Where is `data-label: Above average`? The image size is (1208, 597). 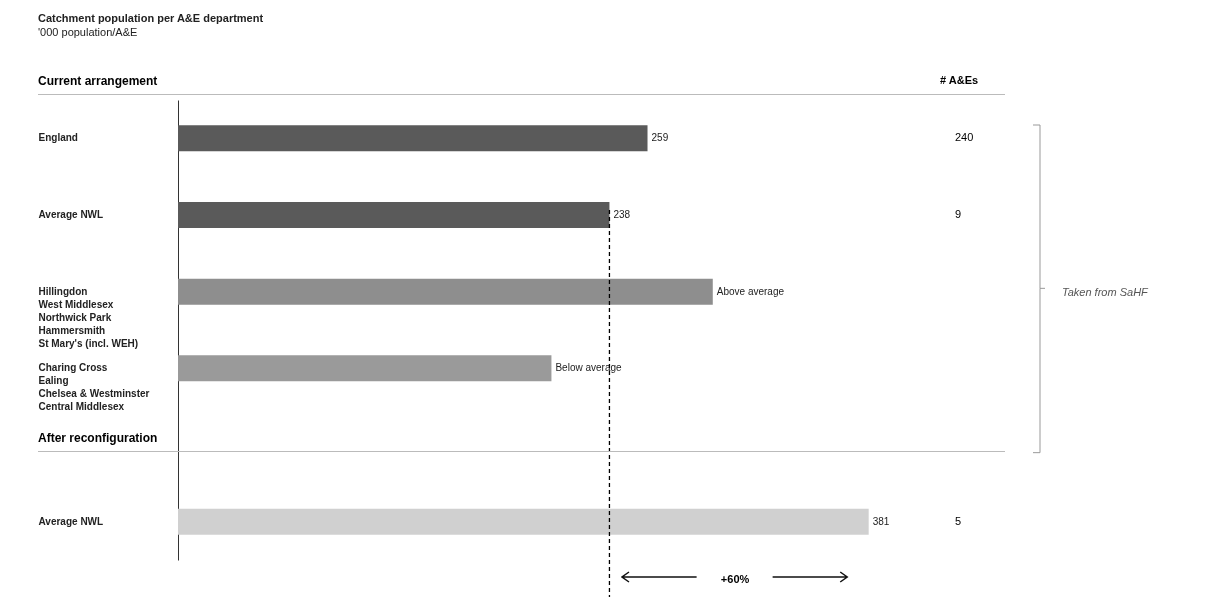 data-label: Above average is located at coordinates (750, 291).